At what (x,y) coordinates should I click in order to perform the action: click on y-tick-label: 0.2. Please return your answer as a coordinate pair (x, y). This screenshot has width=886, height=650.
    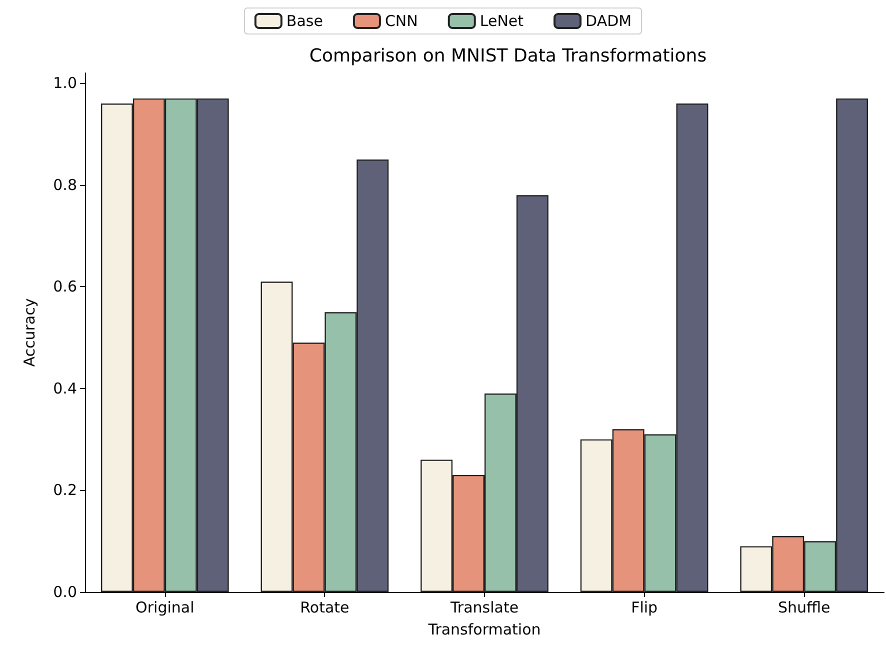
    Looking at the image, I should click on (65, 490).